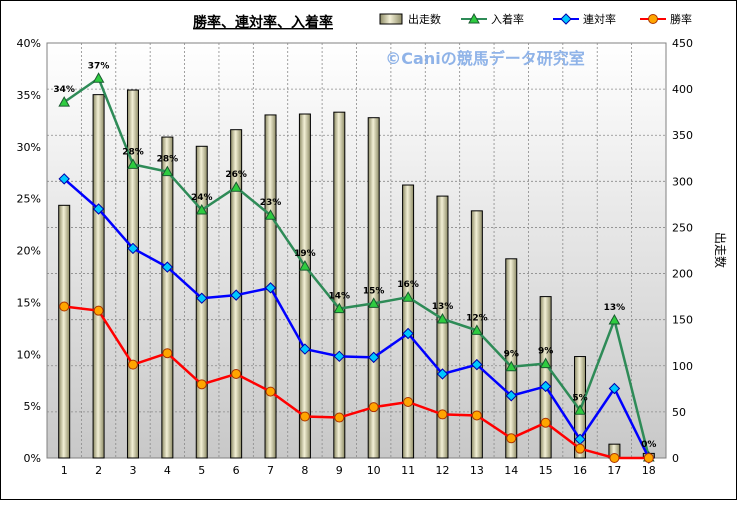  What do you see at coordinates (339, 470) in the screenshot?
I see `x-tick-label: 9` at bounding box center [339, 470].